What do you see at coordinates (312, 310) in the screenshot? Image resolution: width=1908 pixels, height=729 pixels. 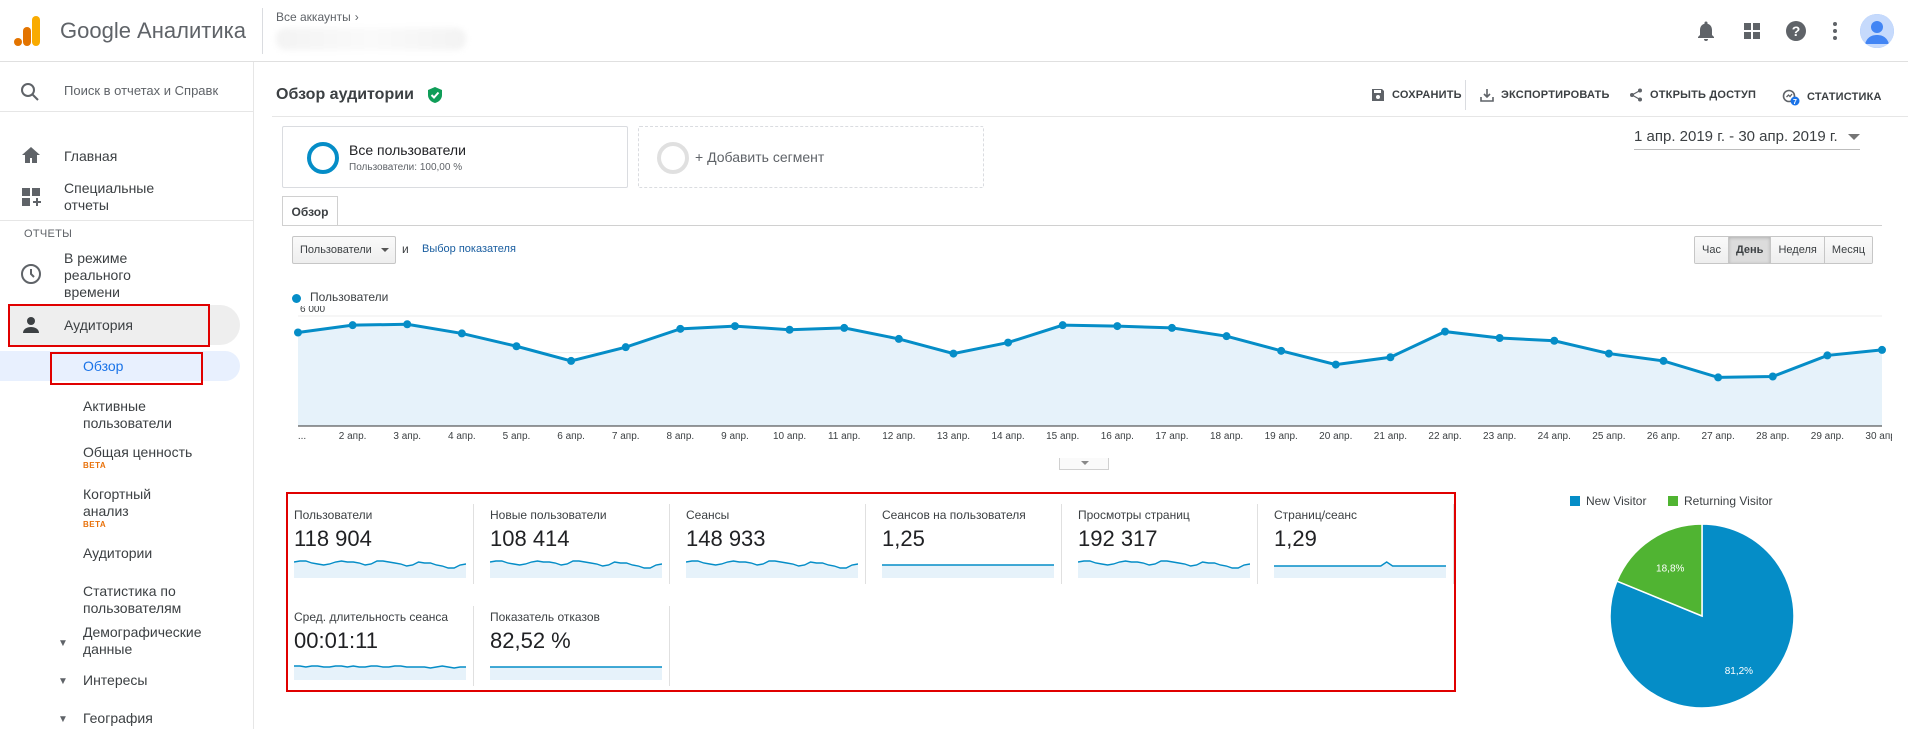 I see `y-tick-label: 6 000` at bounding box center [312, 310].